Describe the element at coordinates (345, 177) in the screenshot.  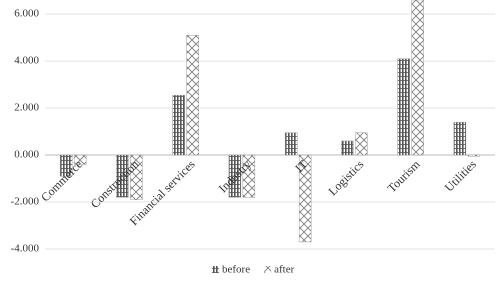
I see `x-tick-label: Logistics` at that location.